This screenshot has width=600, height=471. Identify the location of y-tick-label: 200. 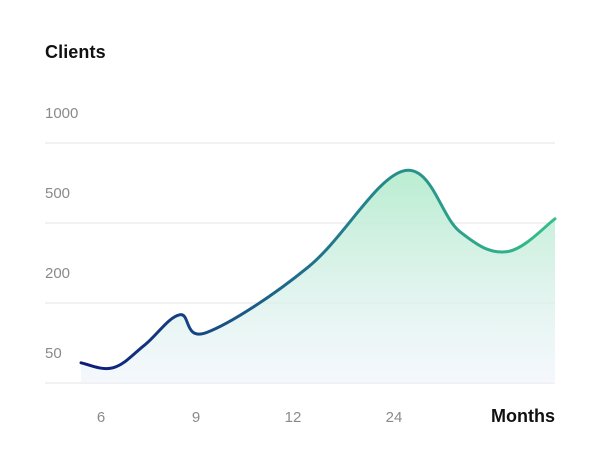
(57, 273).